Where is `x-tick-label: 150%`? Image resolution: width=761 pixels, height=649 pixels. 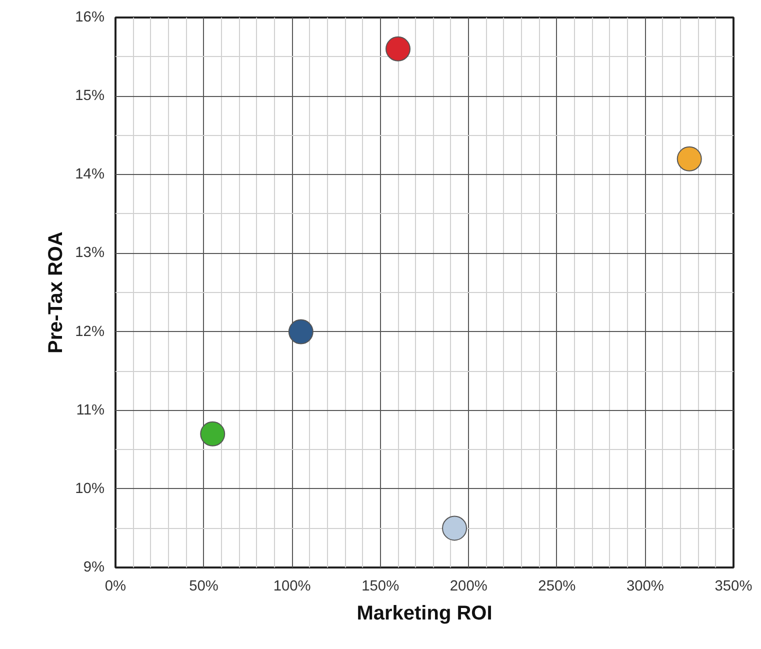 x-tick-label: 150% is located at coordinates (381, 586).